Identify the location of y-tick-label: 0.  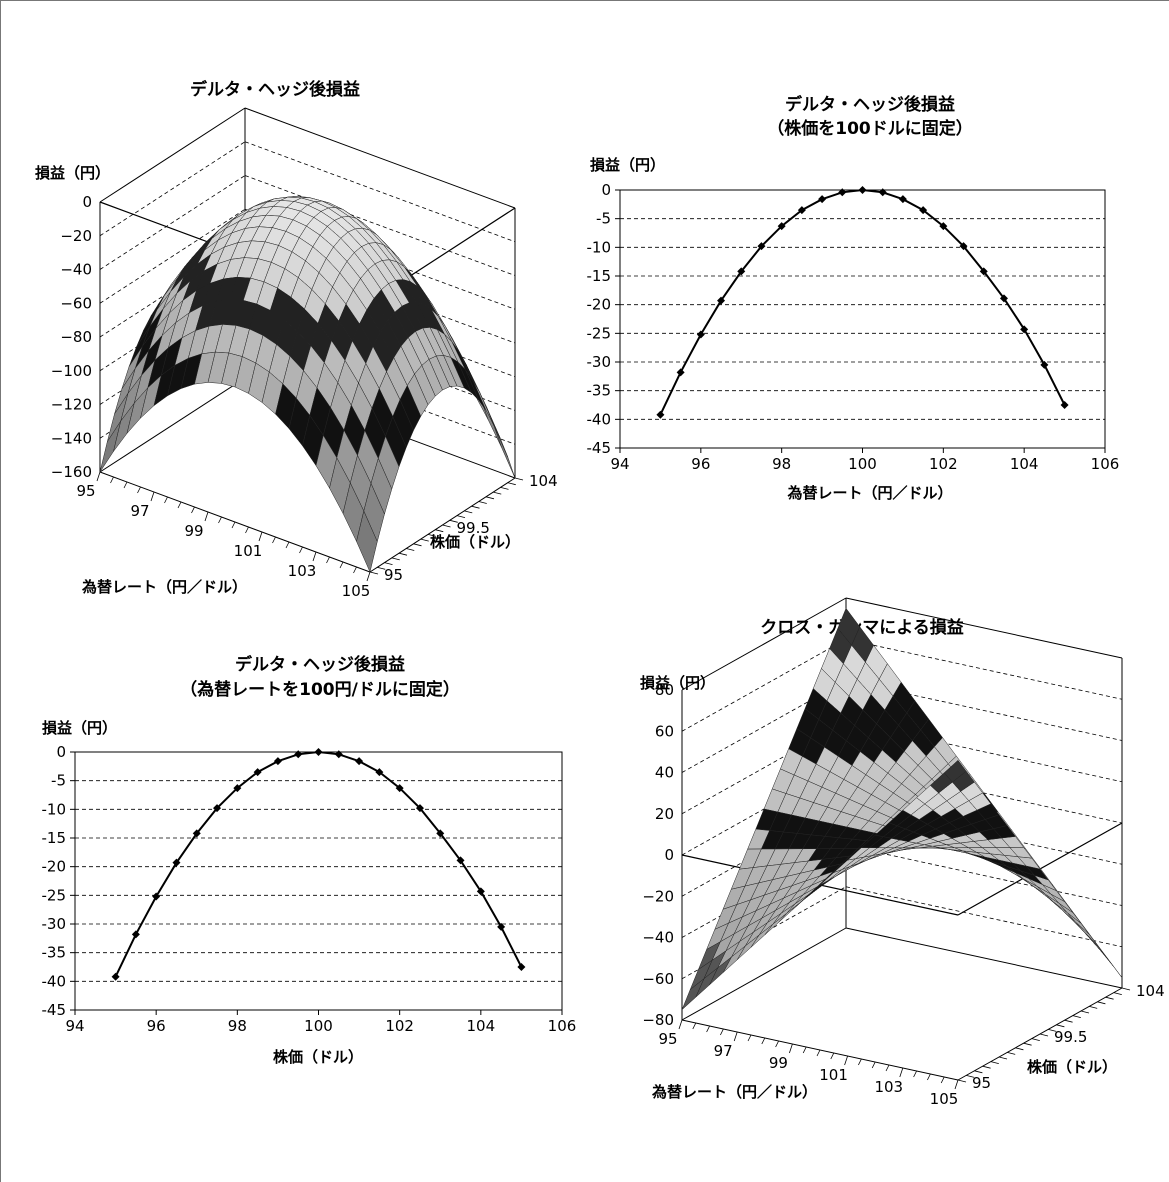
(61, 752).